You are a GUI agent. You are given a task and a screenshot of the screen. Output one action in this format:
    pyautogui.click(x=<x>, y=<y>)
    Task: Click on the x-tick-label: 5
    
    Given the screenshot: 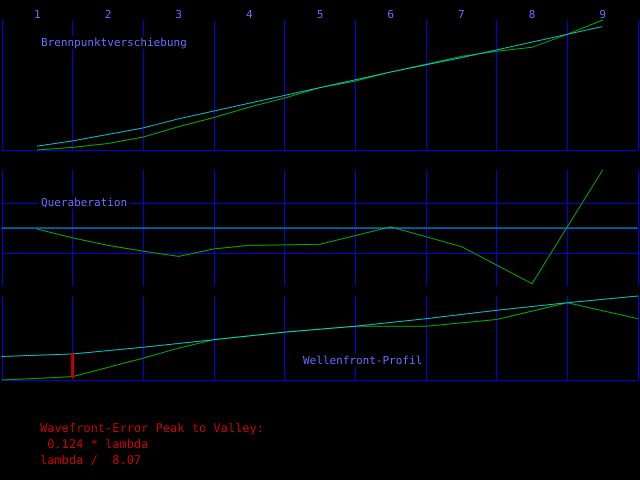 What is the action you would take?
    pyautogui.click(x=320, y=14)
    